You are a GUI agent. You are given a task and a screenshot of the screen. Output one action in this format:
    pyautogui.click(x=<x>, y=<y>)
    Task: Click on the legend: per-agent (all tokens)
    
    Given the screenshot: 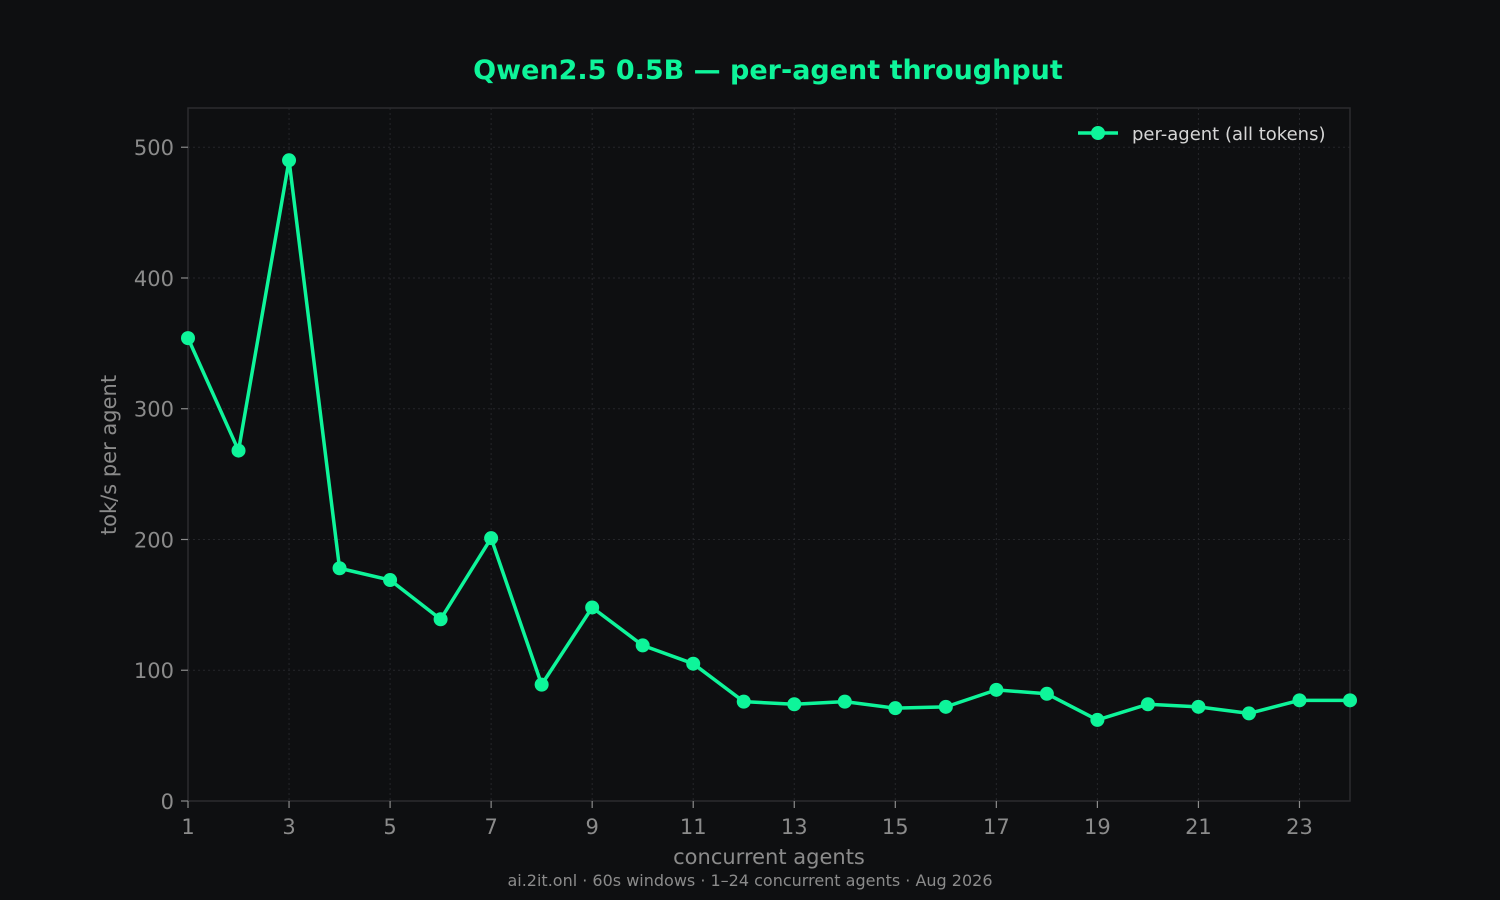 What is the action you would take?
    pyautogui.click(x=1201, y=134)
    